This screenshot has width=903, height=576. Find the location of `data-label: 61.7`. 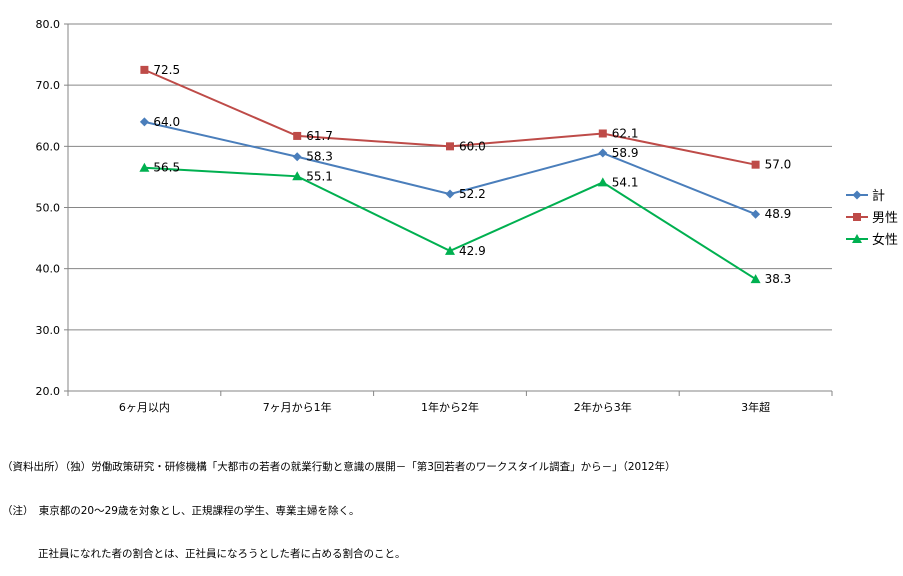

data-label: 61.7 is located at coordinates (319, 136).